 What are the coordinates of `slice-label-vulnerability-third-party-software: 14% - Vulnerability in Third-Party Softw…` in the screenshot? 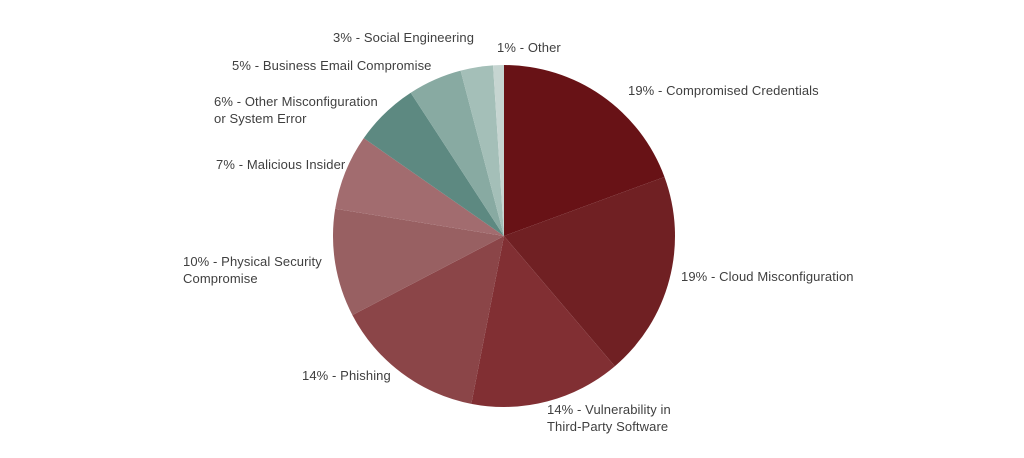 It's located at (609, 418).